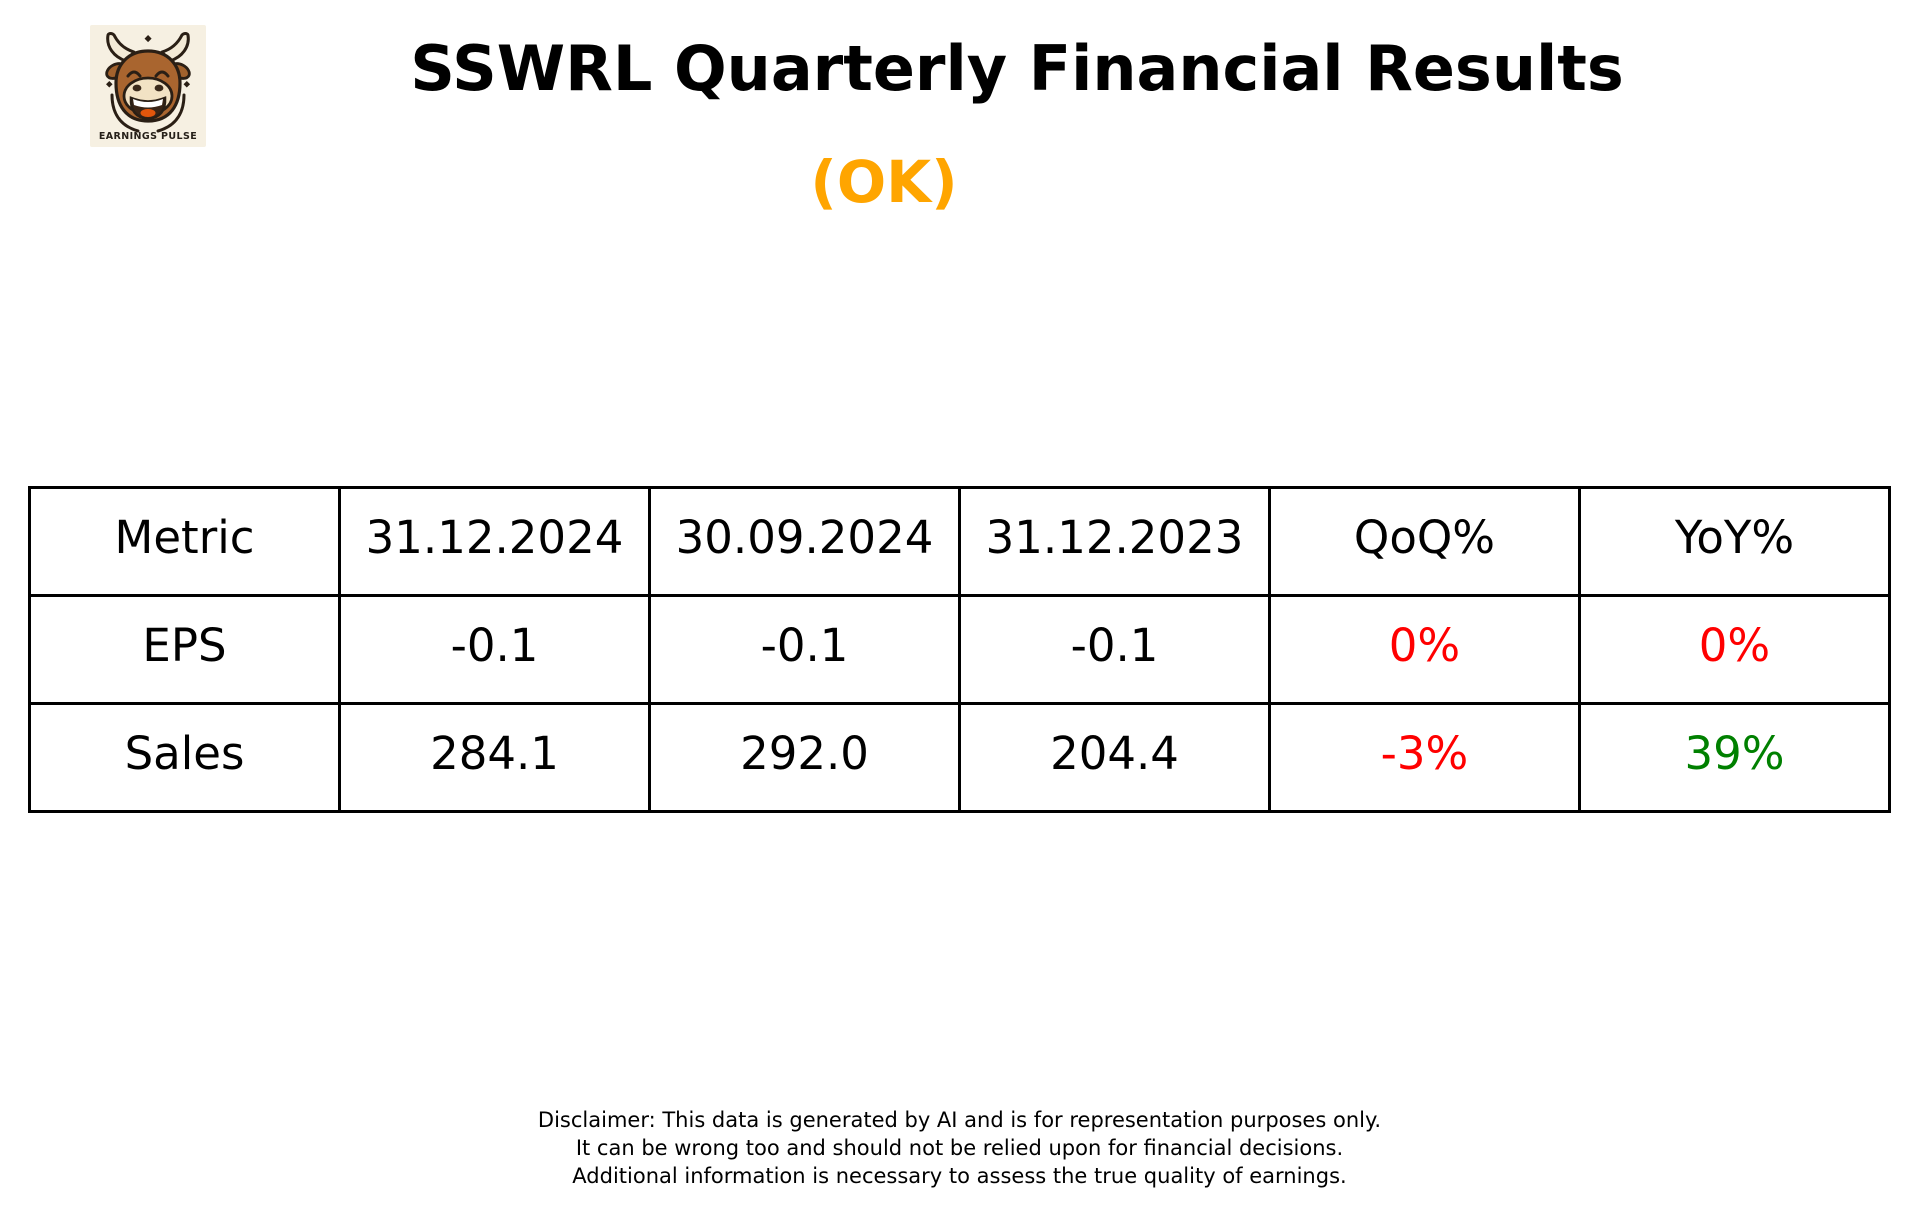 The height and width of the screenshot is (1220, 1919). Describe the element at coordinates (494, 649) in the screenshot. I see `eps-value-latest: -0.1` at that location.